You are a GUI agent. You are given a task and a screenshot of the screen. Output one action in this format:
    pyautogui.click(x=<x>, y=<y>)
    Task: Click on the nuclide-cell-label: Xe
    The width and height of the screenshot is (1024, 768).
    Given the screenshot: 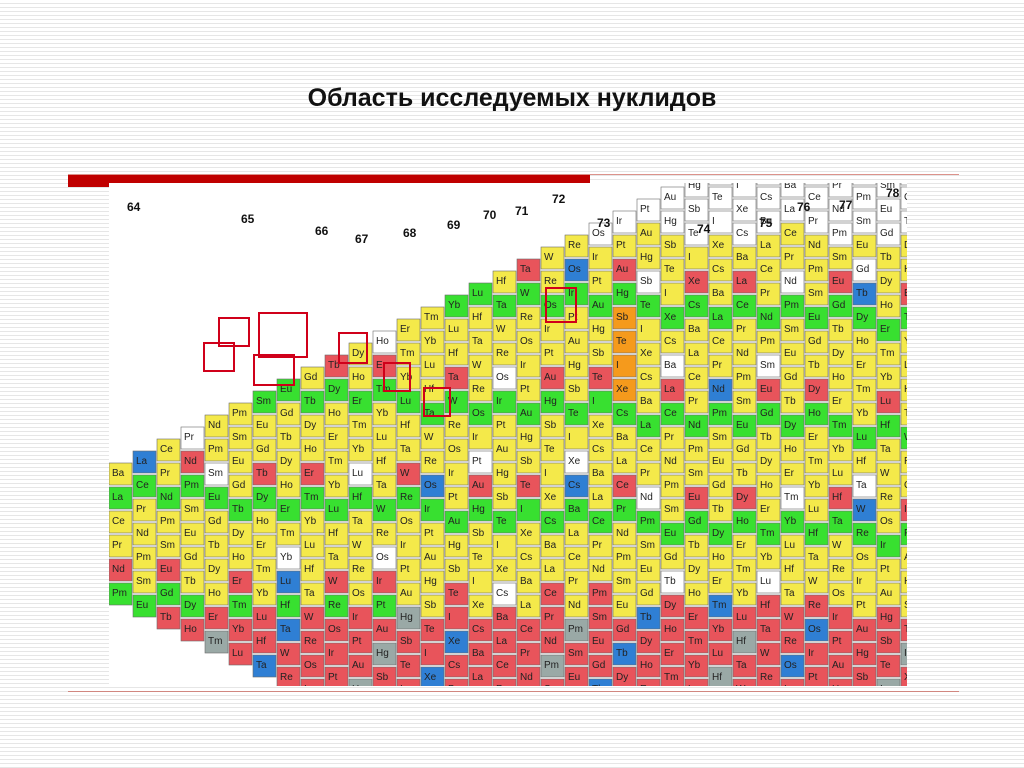 What is the action you would take?
    pyautogui.click(x=502, y=569)
    